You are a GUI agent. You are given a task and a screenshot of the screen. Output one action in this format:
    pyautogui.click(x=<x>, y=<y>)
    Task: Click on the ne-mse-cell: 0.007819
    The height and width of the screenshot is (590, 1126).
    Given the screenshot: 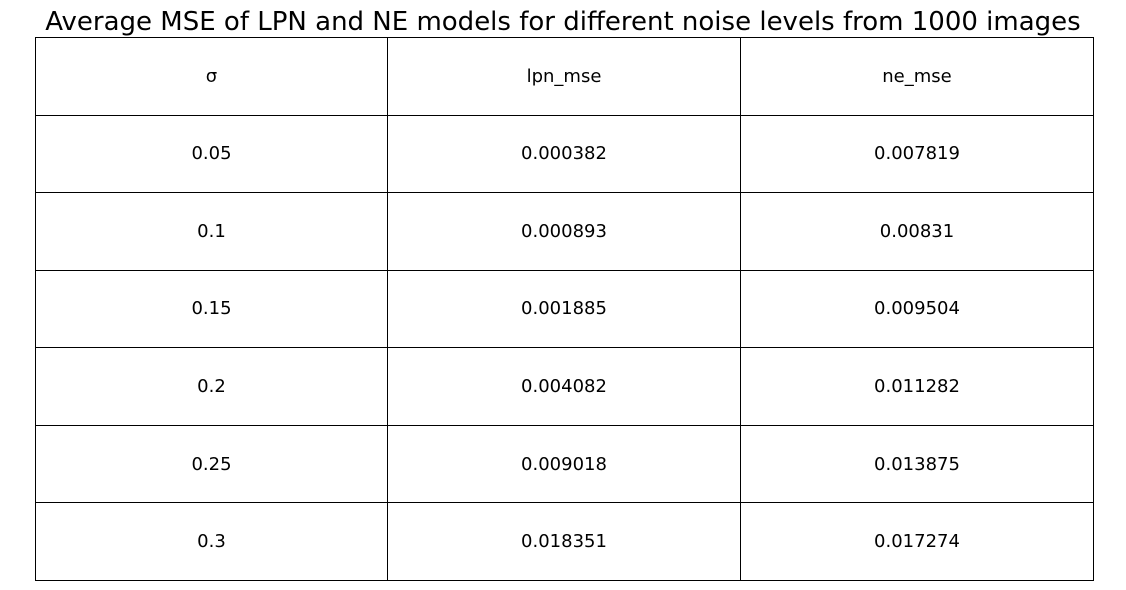 What is the action you would take?
    pyautogui.click(x=917, y=154)
    